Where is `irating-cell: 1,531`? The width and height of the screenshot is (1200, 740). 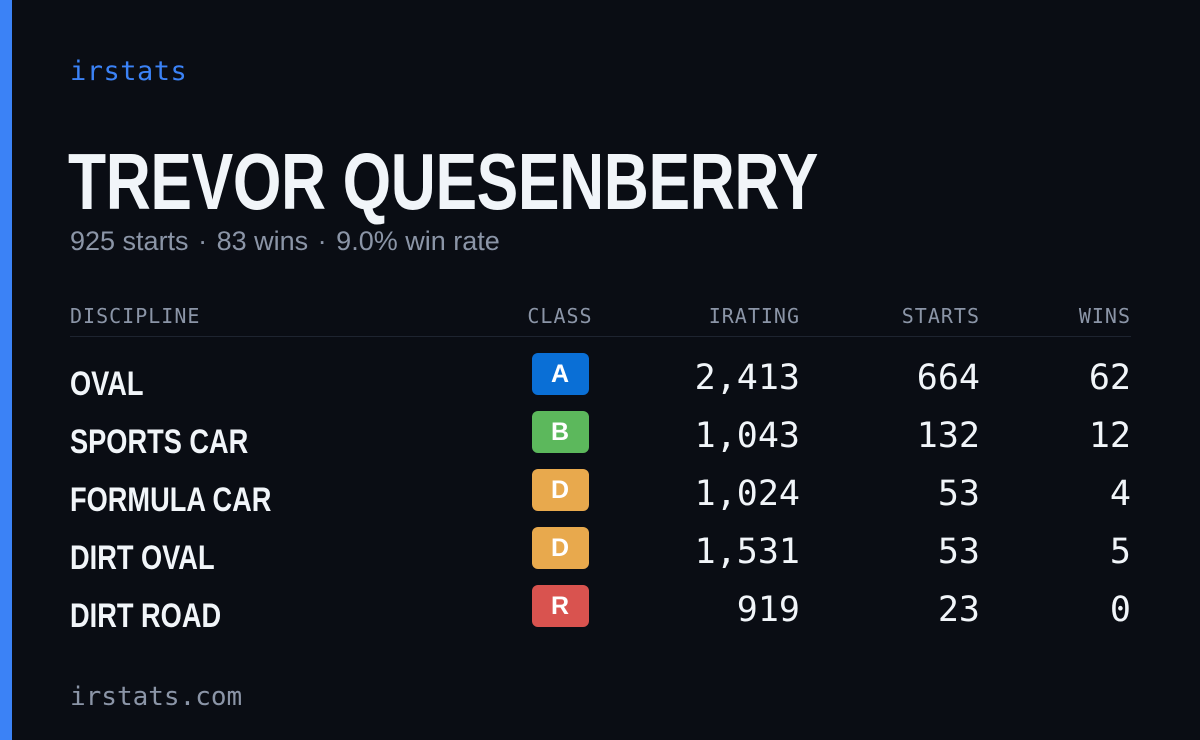
irating-cell: 1,531 is located at coordinates (747, 552).